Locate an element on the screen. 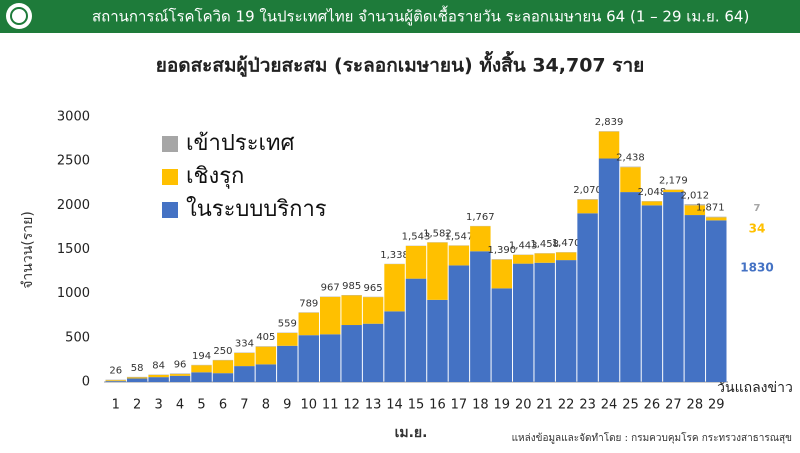 This screenshot has width=800, height=453. x-tick-label: 27 is located at coordinates (673, 405).